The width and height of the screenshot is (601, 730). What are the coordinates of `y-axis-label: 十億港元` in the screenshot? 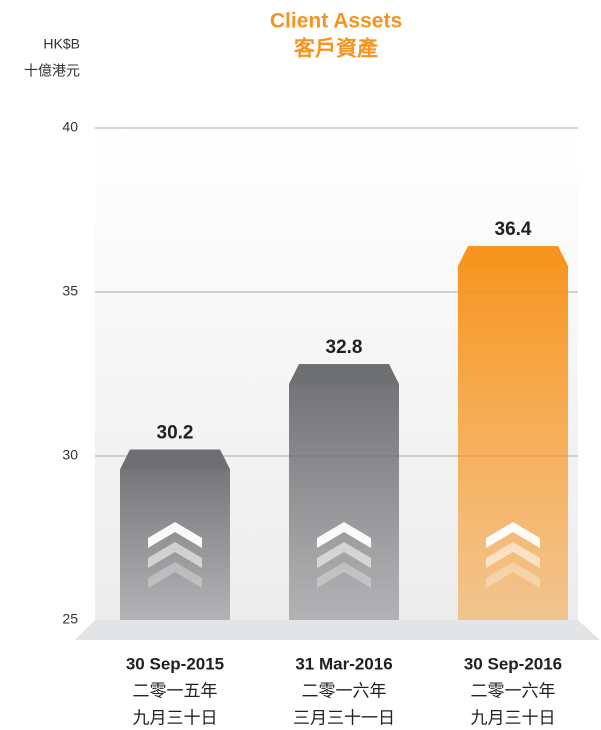 It's located at (52, 71).